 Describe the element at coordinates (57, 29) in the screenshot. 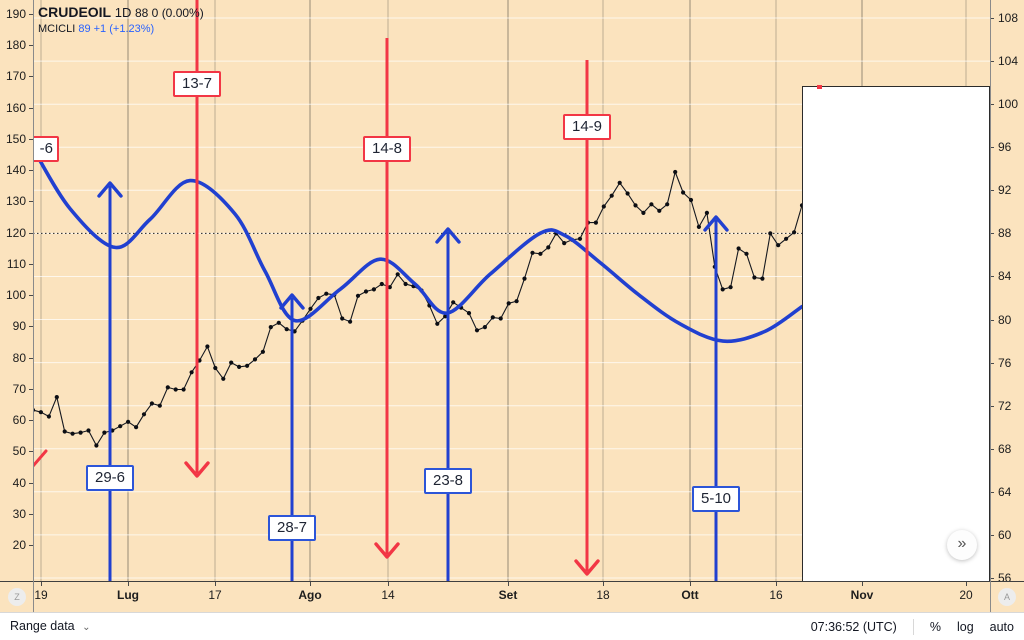

I see `indicator-name: MCICLI` at that location.